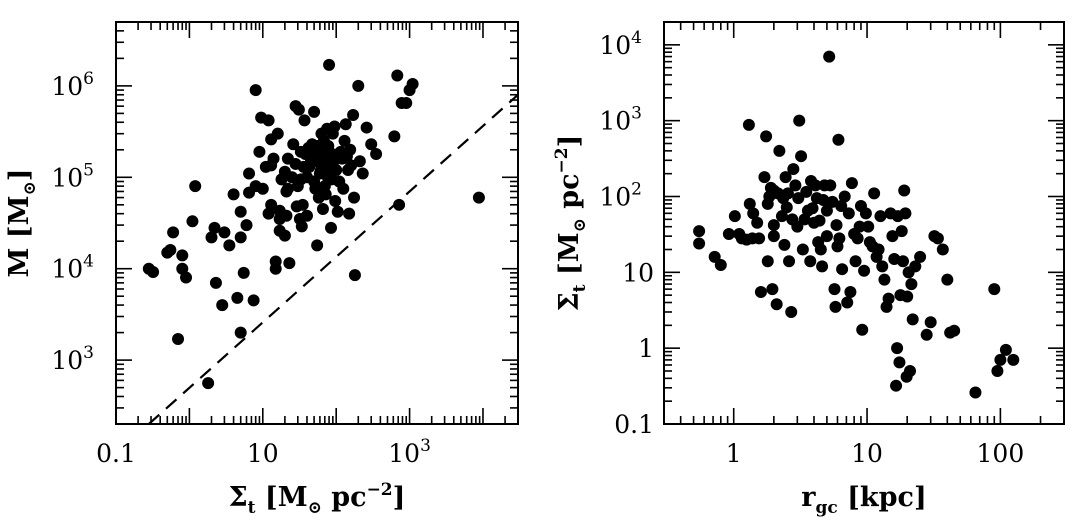 This screenshot has width=1073, height=521. Describe the element at coordinates (638, 272) in the screenshot. I see `y-tick-label: 10` at that location.